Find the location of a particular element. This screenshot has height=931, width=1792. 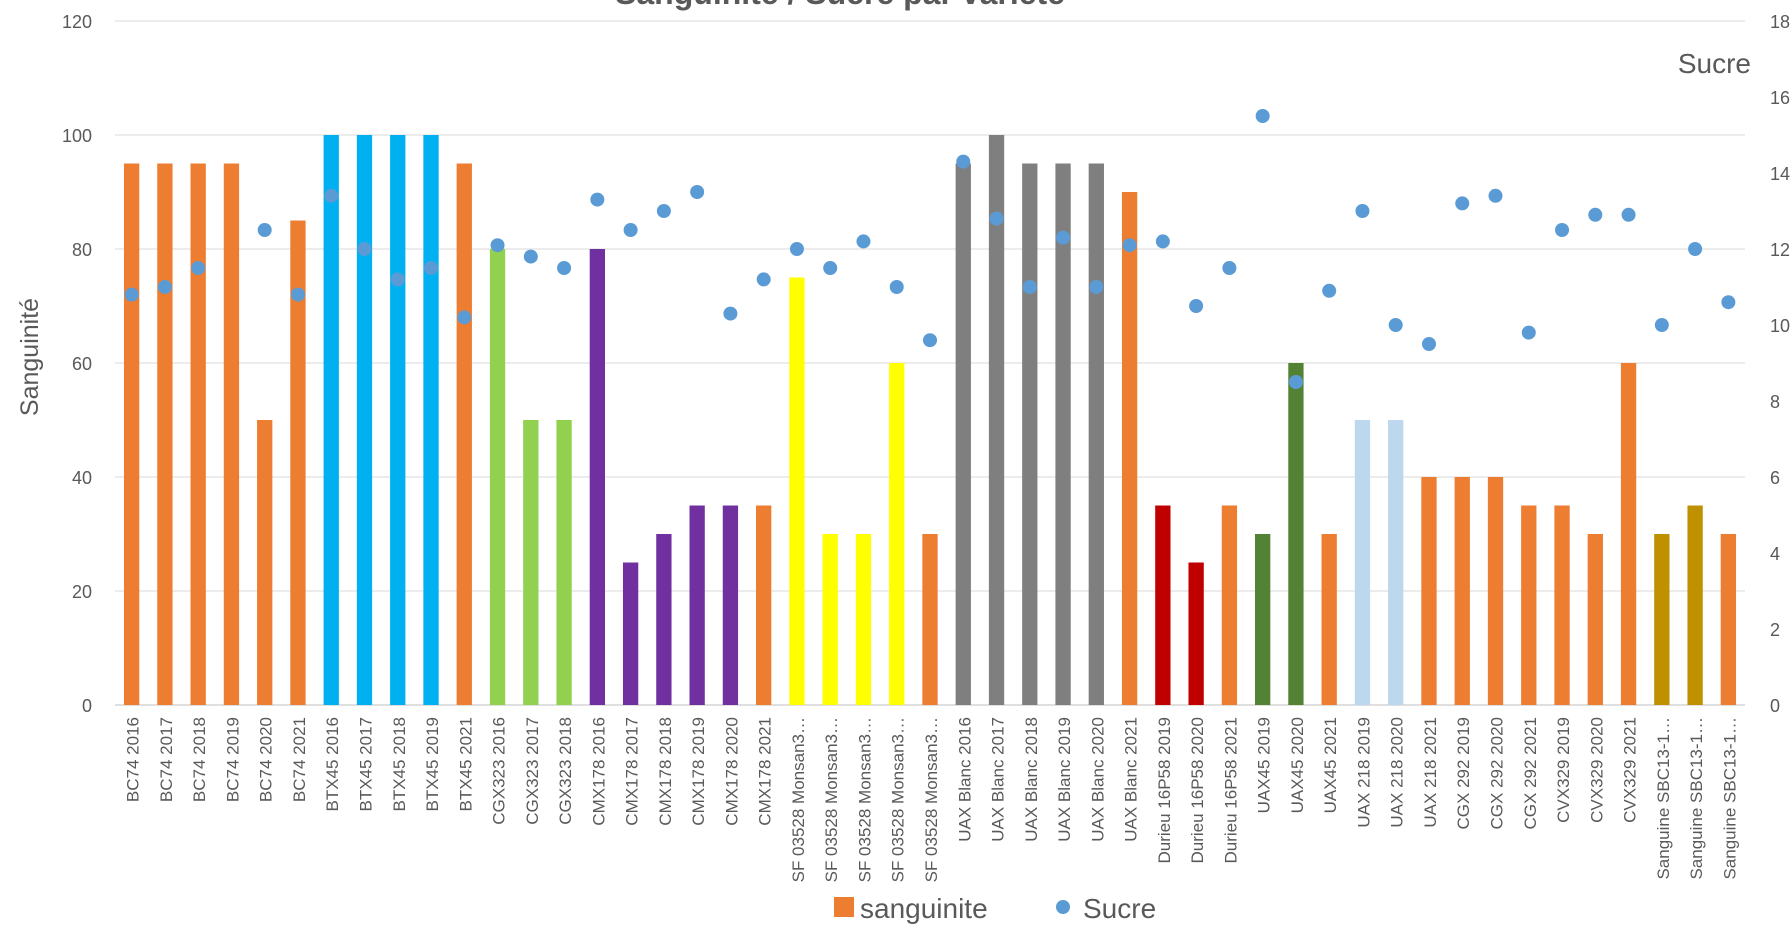

x-tick-label: CVX329 2021 is located at coordinates (1630, 770).